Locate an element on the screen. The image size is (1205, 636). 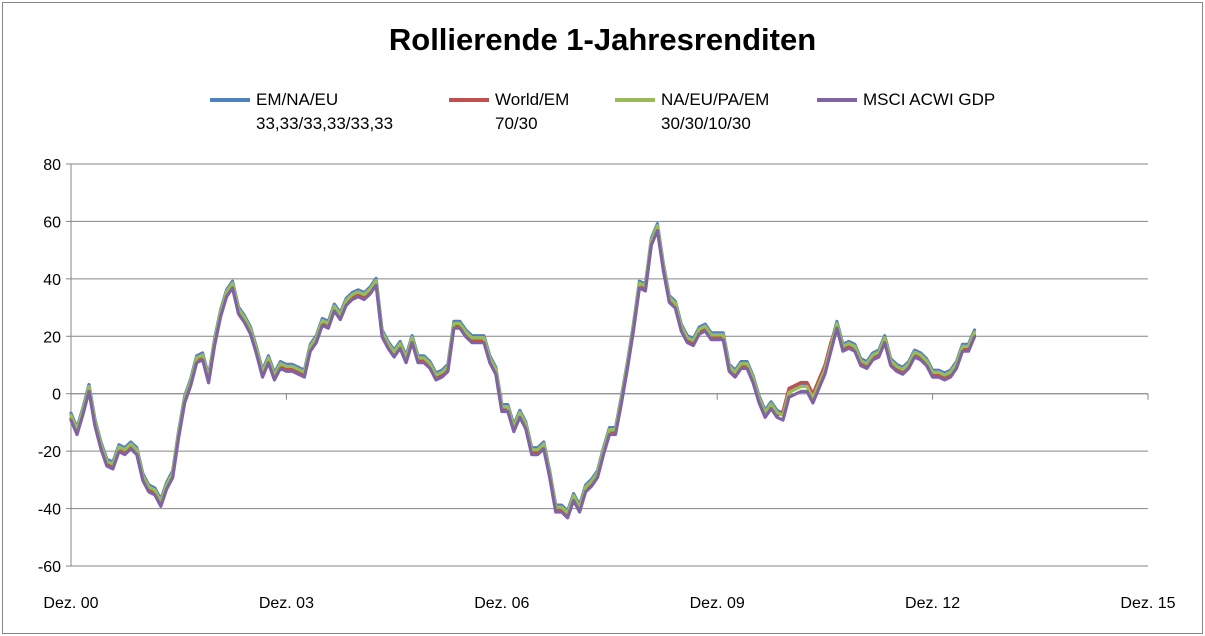
legend-label-line1: NA/EU/PA/EM is located at coordinates (715, 99).